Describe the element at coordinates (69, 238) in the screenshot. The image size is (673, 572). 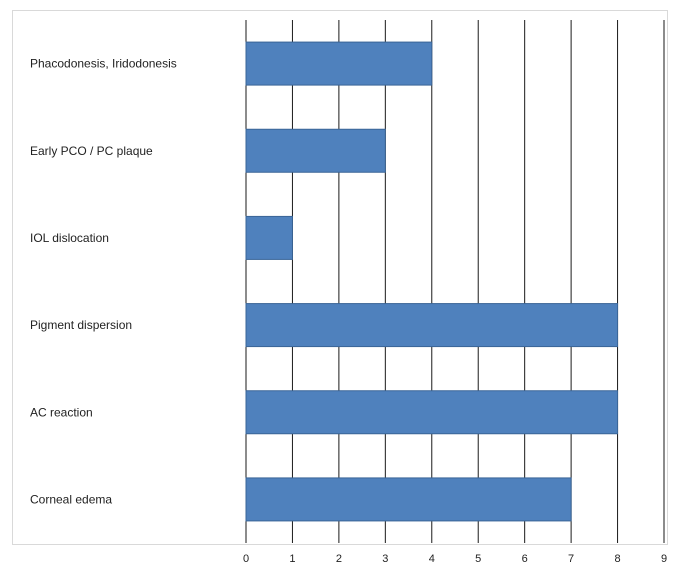
I see `category-label: IOL dislocation` at that location.